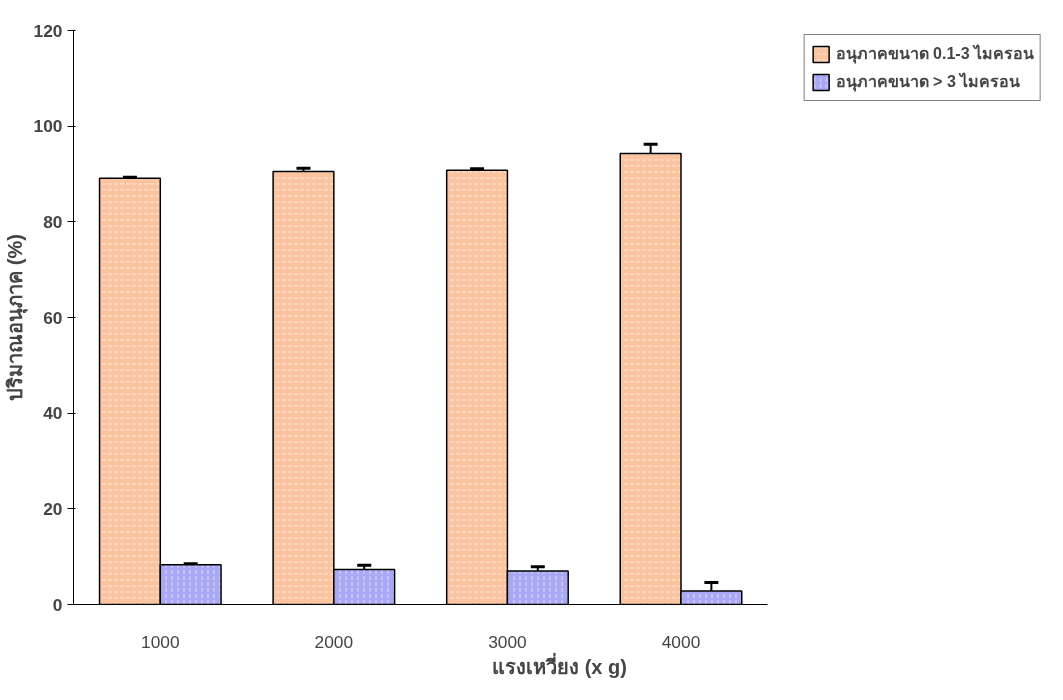 The width and height of the screenshot is (1063, 700). Describe the element at coordinates (681, 641) in the screenshot. I see `x-tick-label: 4000` at that location.